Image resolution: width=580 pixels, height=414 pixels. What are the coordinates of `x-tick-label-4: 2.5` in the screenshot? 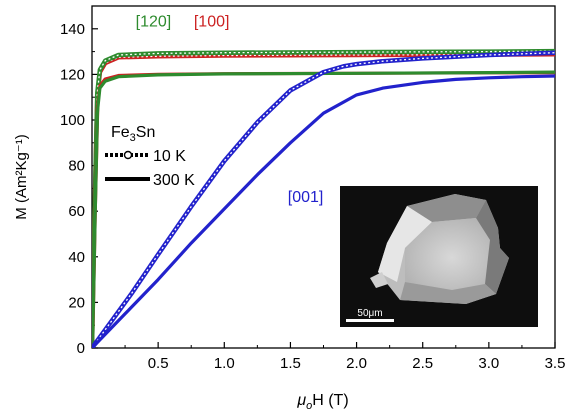 It's located at (422, 363).